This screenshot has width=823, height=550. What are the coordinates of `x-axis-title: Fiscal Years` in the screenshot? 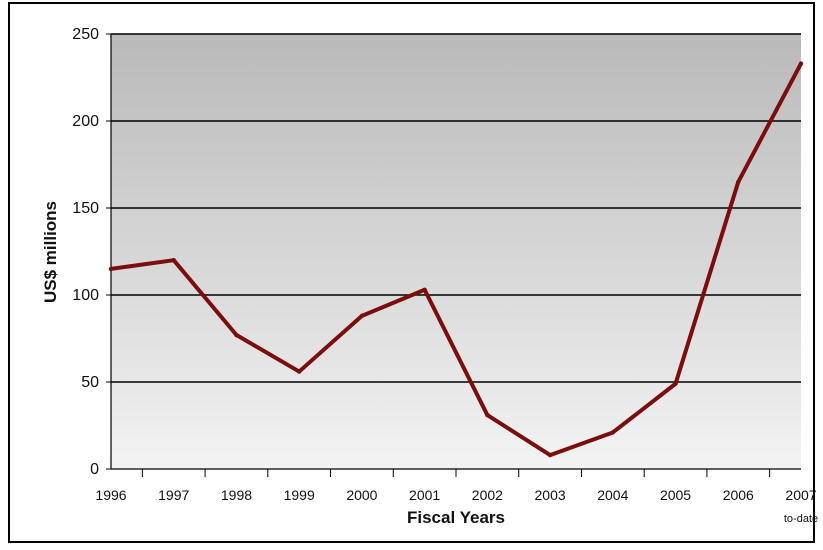 It's located at (456, 517).